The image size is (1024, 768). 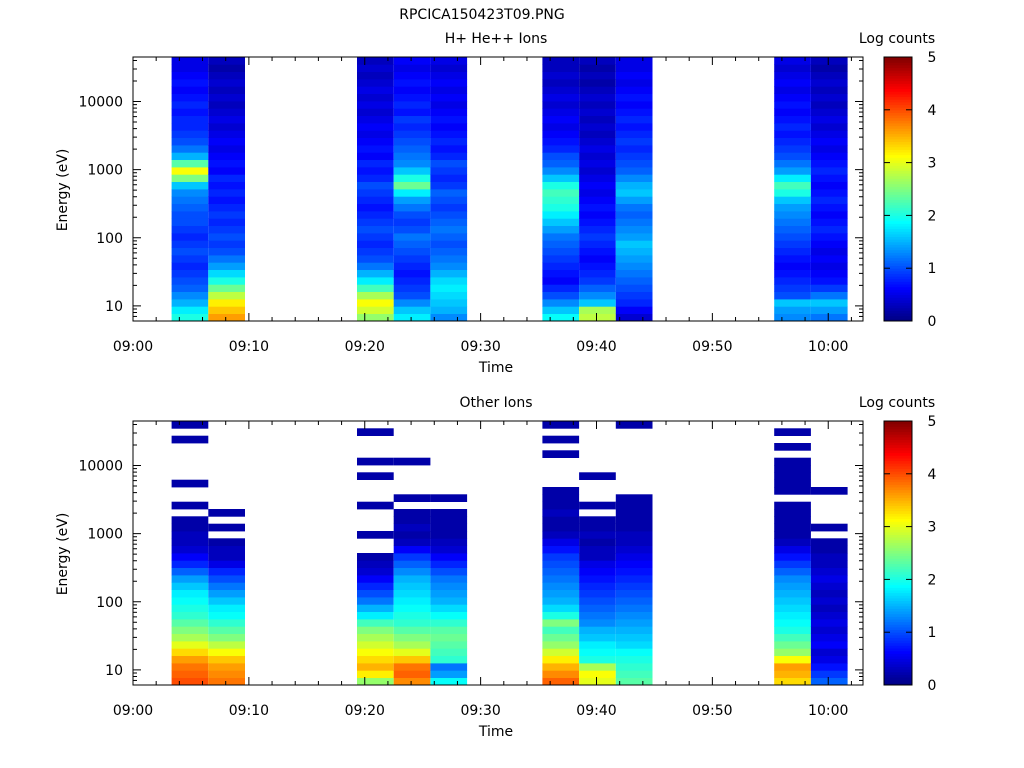 I want to click on cell-col7-bin12, so click(x=634, y=229).